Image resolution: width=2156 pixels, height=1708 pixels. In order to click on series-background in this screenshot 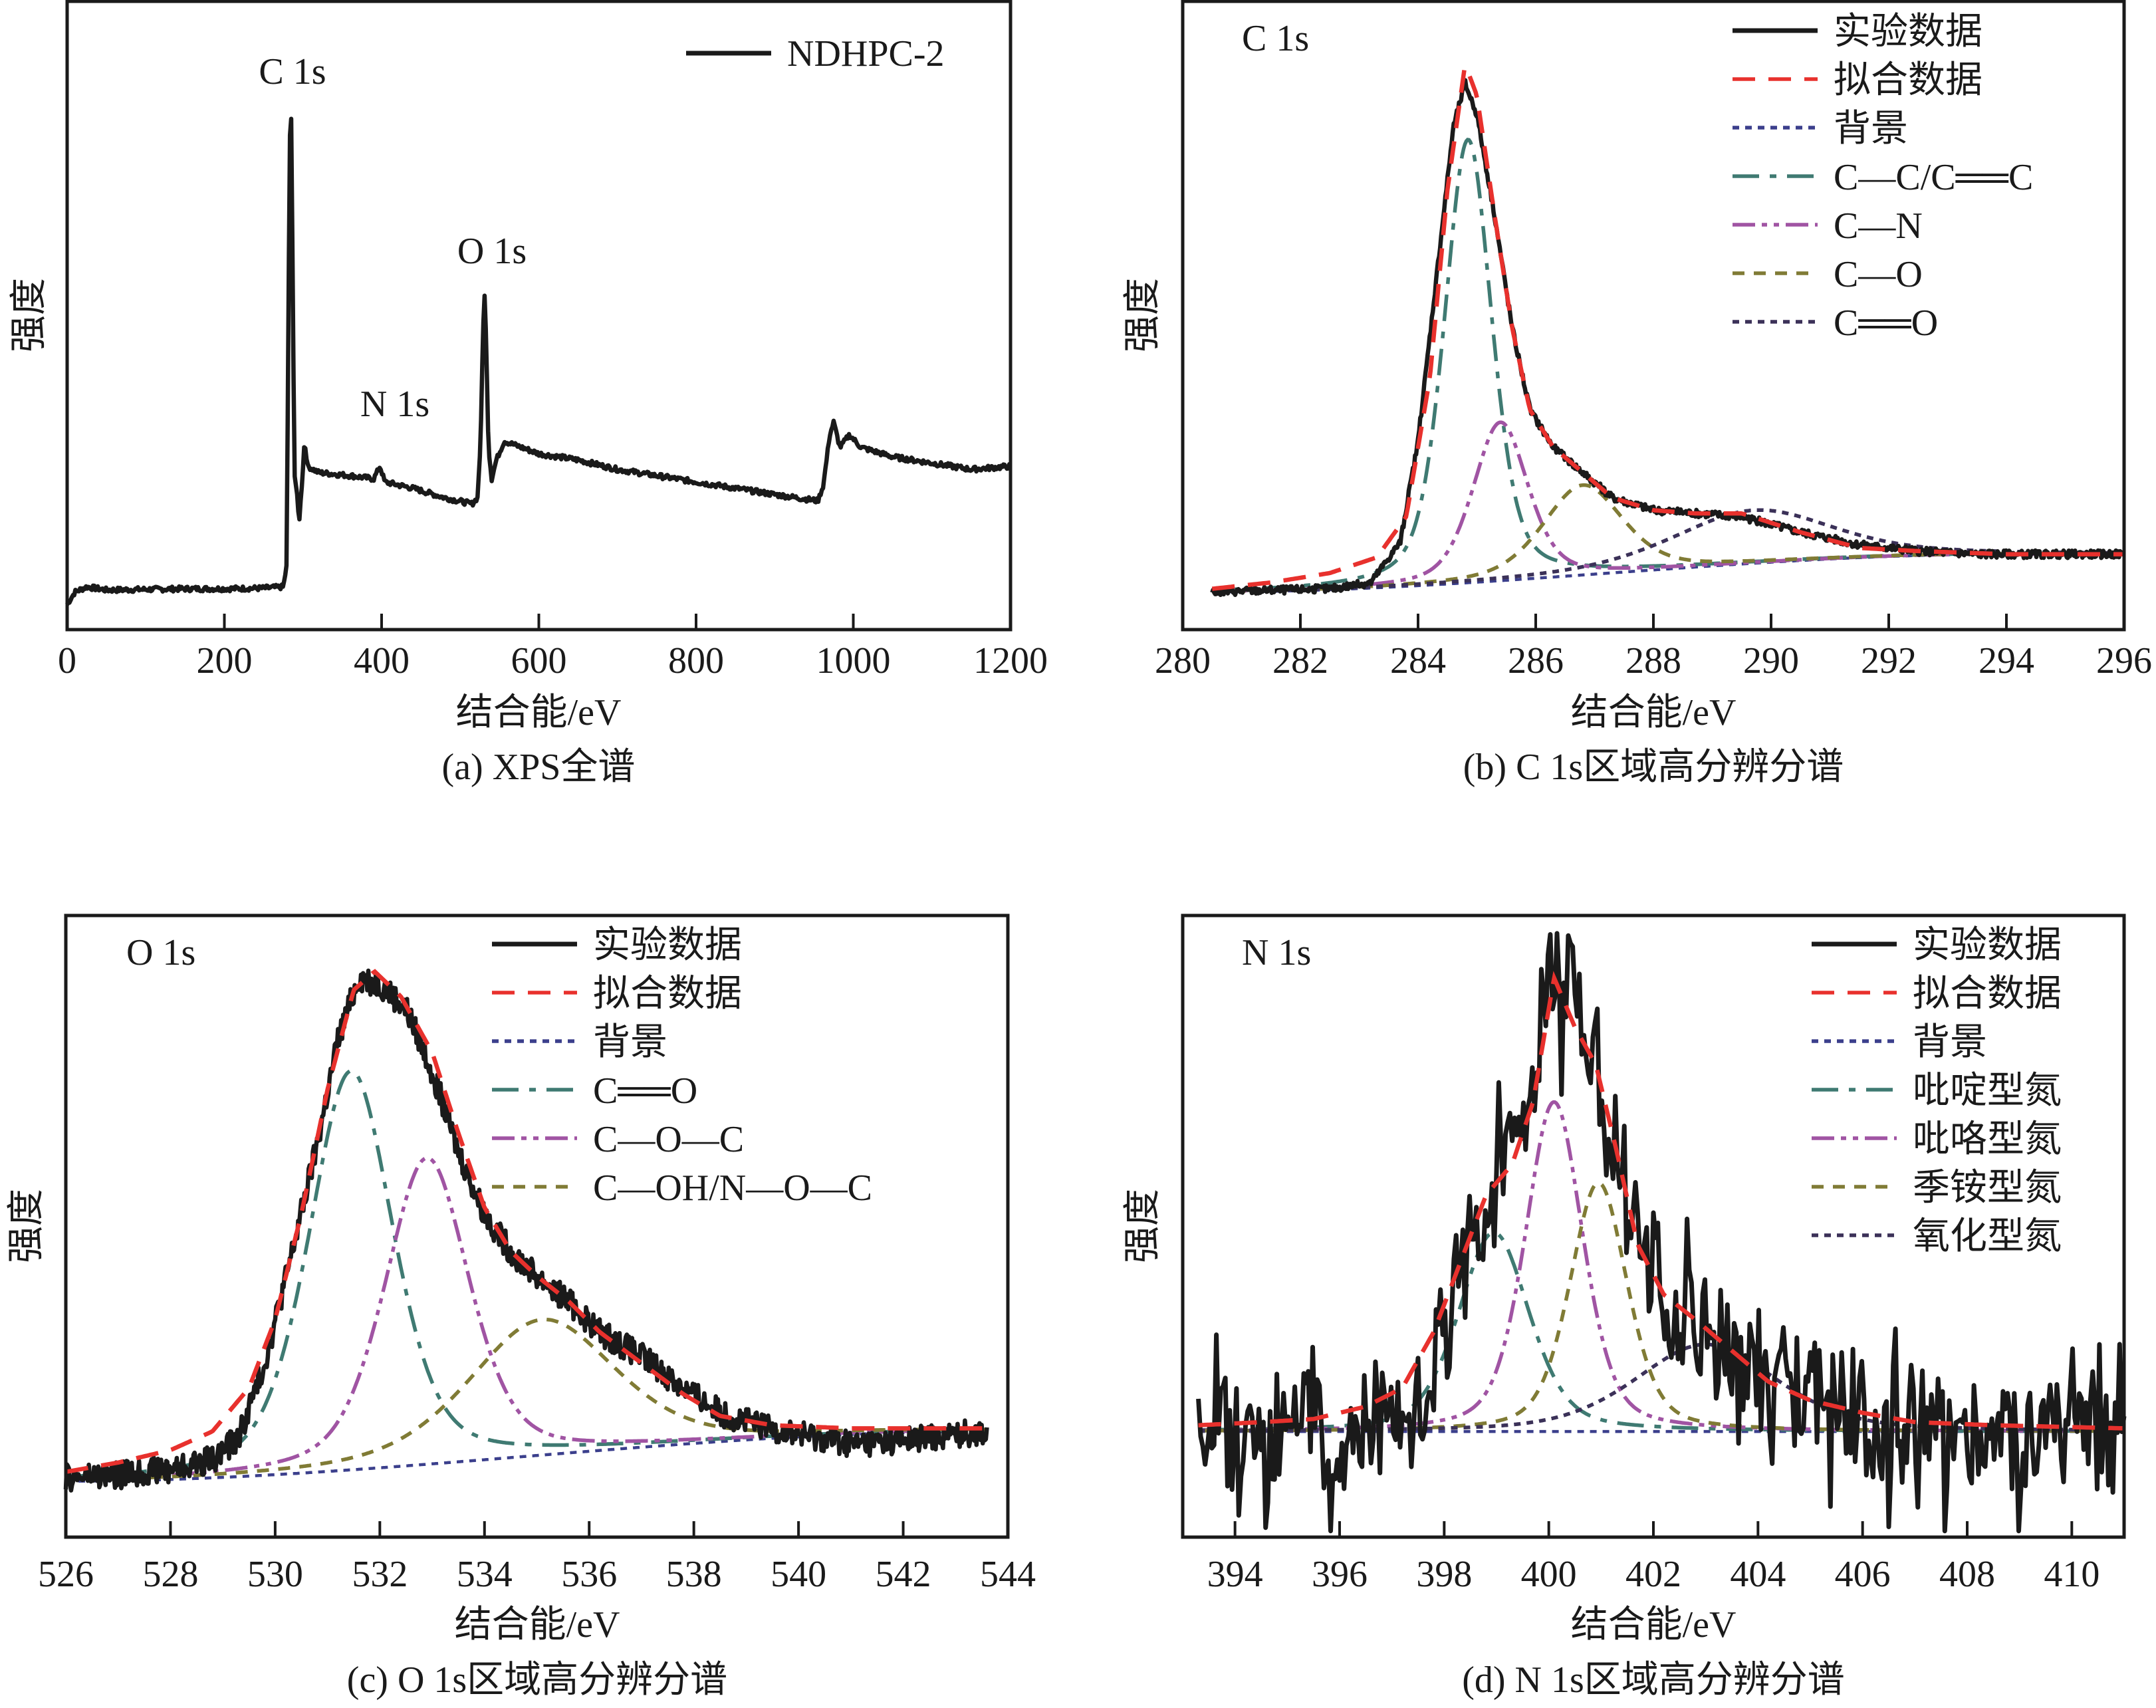, I will do `click(526, 1456)`.